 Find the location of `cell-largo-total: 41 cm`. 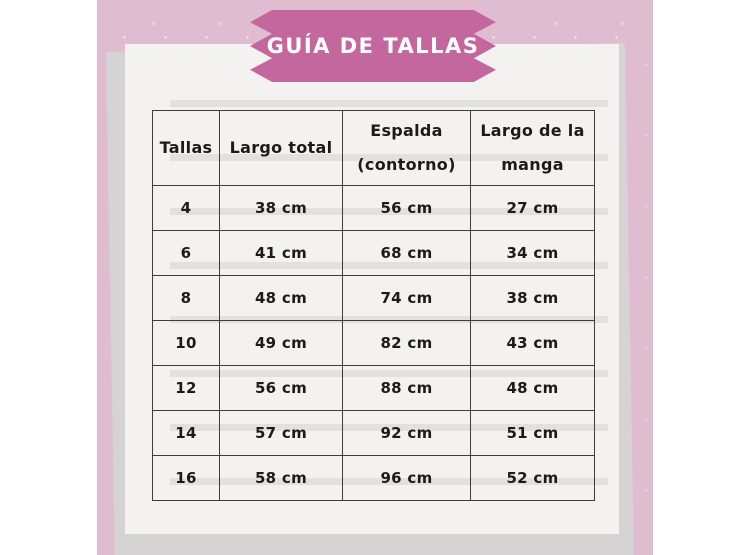

cell-largo-total: 41 cm is located at coordinates (281, 253).